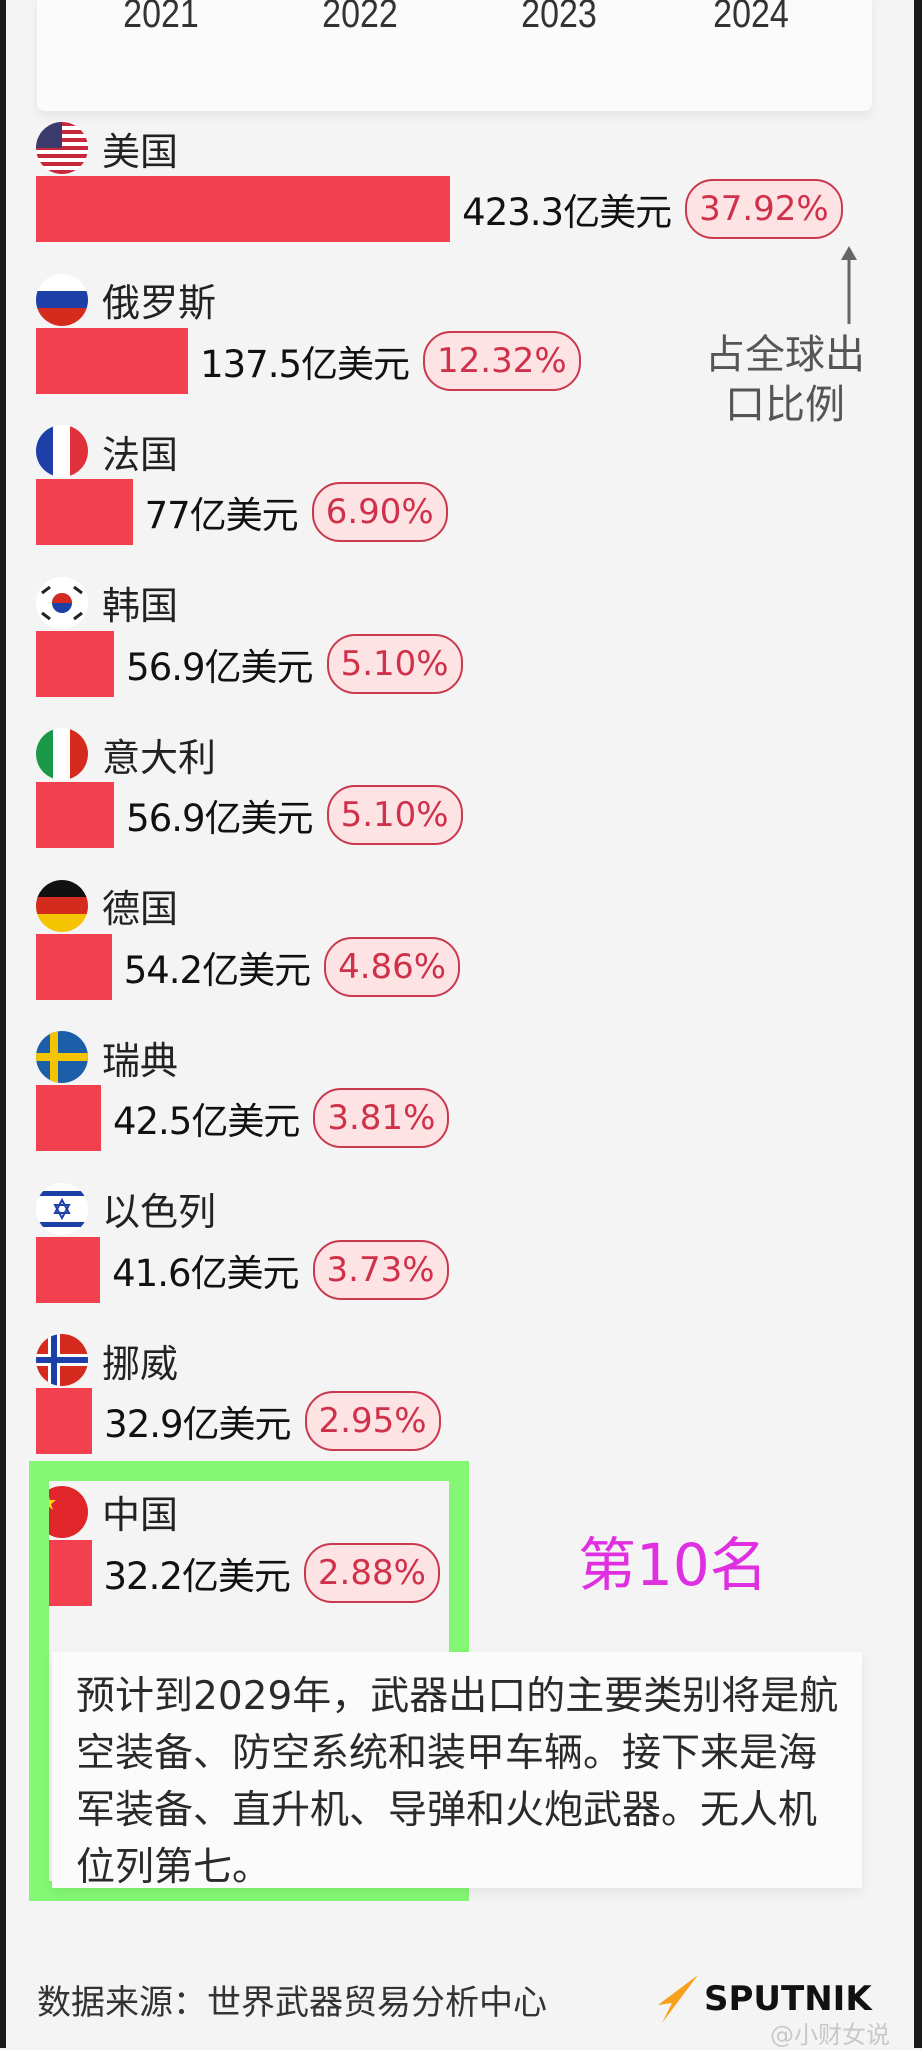 The image size is (922, 2050). I want to click on bar-row: 俄罗斯 137.5亿美元 12.32%, so click(466, 348).